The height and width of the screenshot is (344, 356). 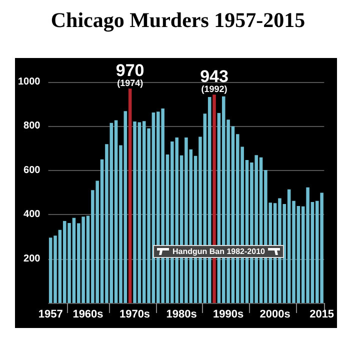 What do you see at coordinates (32, 214) in the screenshot?
I see `y-tick-label: 400` at bounding box center [32, 214].